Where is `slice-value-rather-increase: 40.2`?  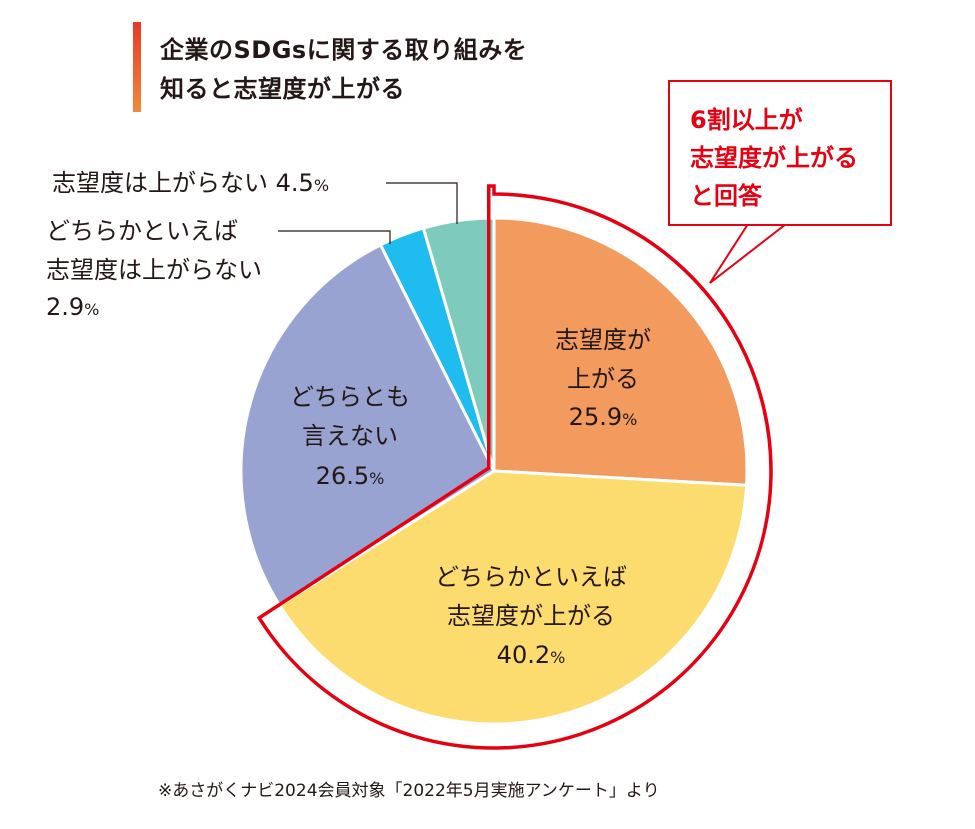 slice-value-rather-increase: 40.2 is located at coordinates (523, 655).